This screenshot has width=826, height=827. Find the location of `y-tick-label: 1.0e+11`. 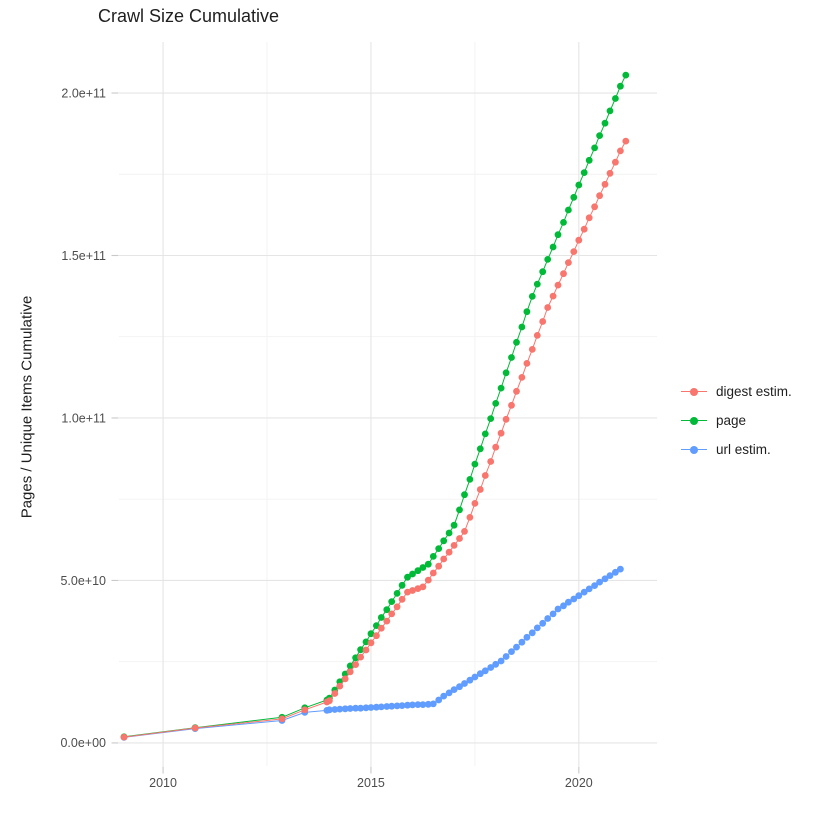

y-tick-label: 1.0e+11 is located at coordinates (83, 418).